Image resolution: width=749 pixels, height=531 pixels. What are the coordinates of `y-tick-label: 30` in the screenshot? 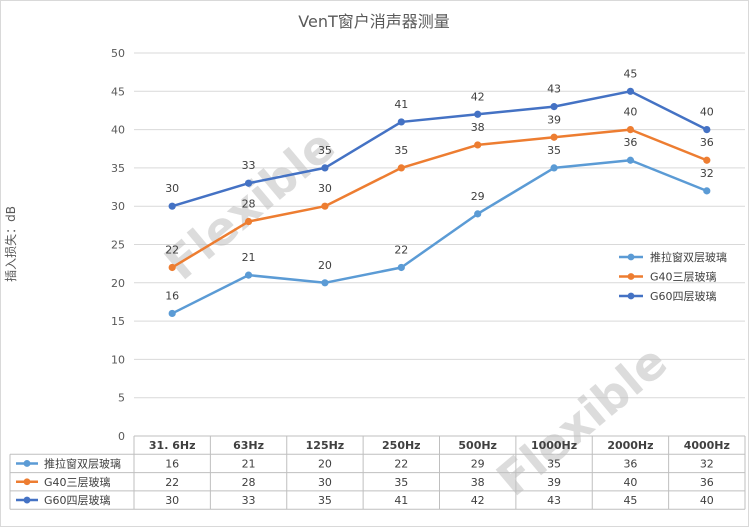 It's located at (118, 206).